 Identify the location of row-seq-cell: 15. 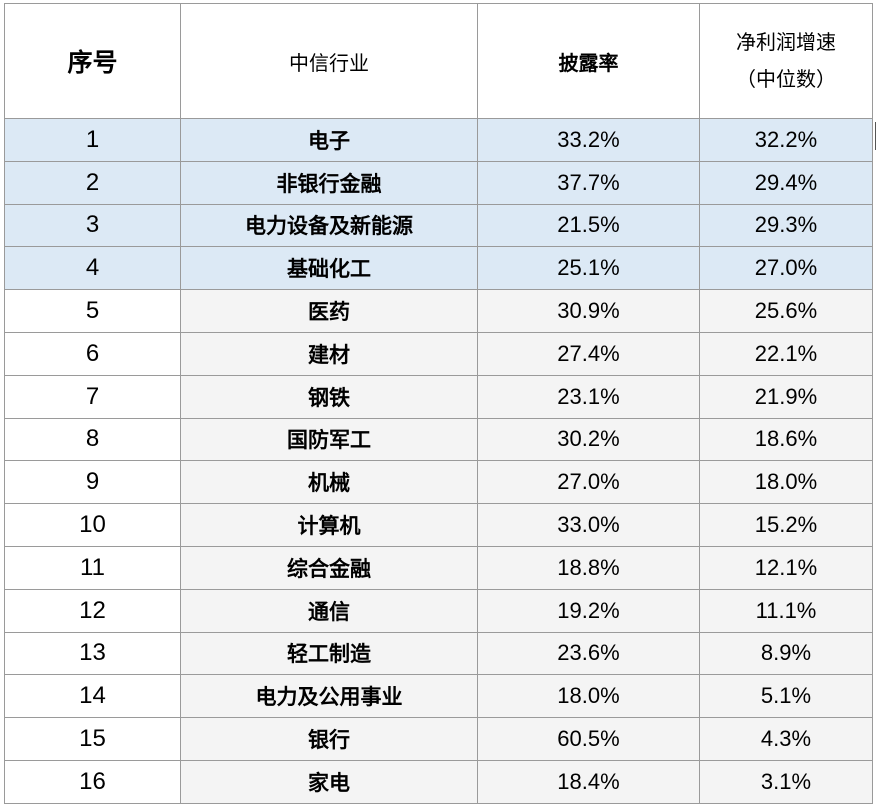
(92, 739).